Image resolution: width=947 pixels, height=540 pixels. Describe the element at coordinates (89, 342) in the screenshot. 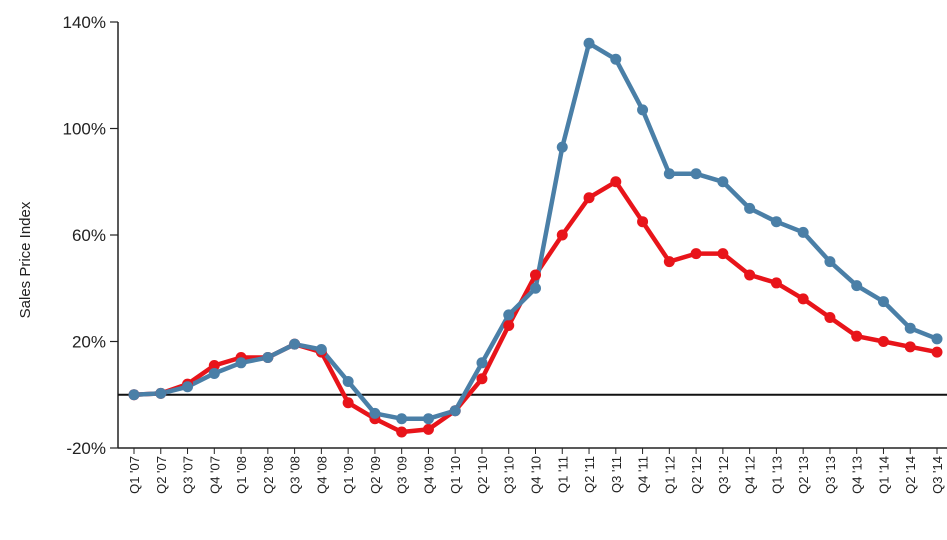

I see `y-tick-label: 20%` at that location.